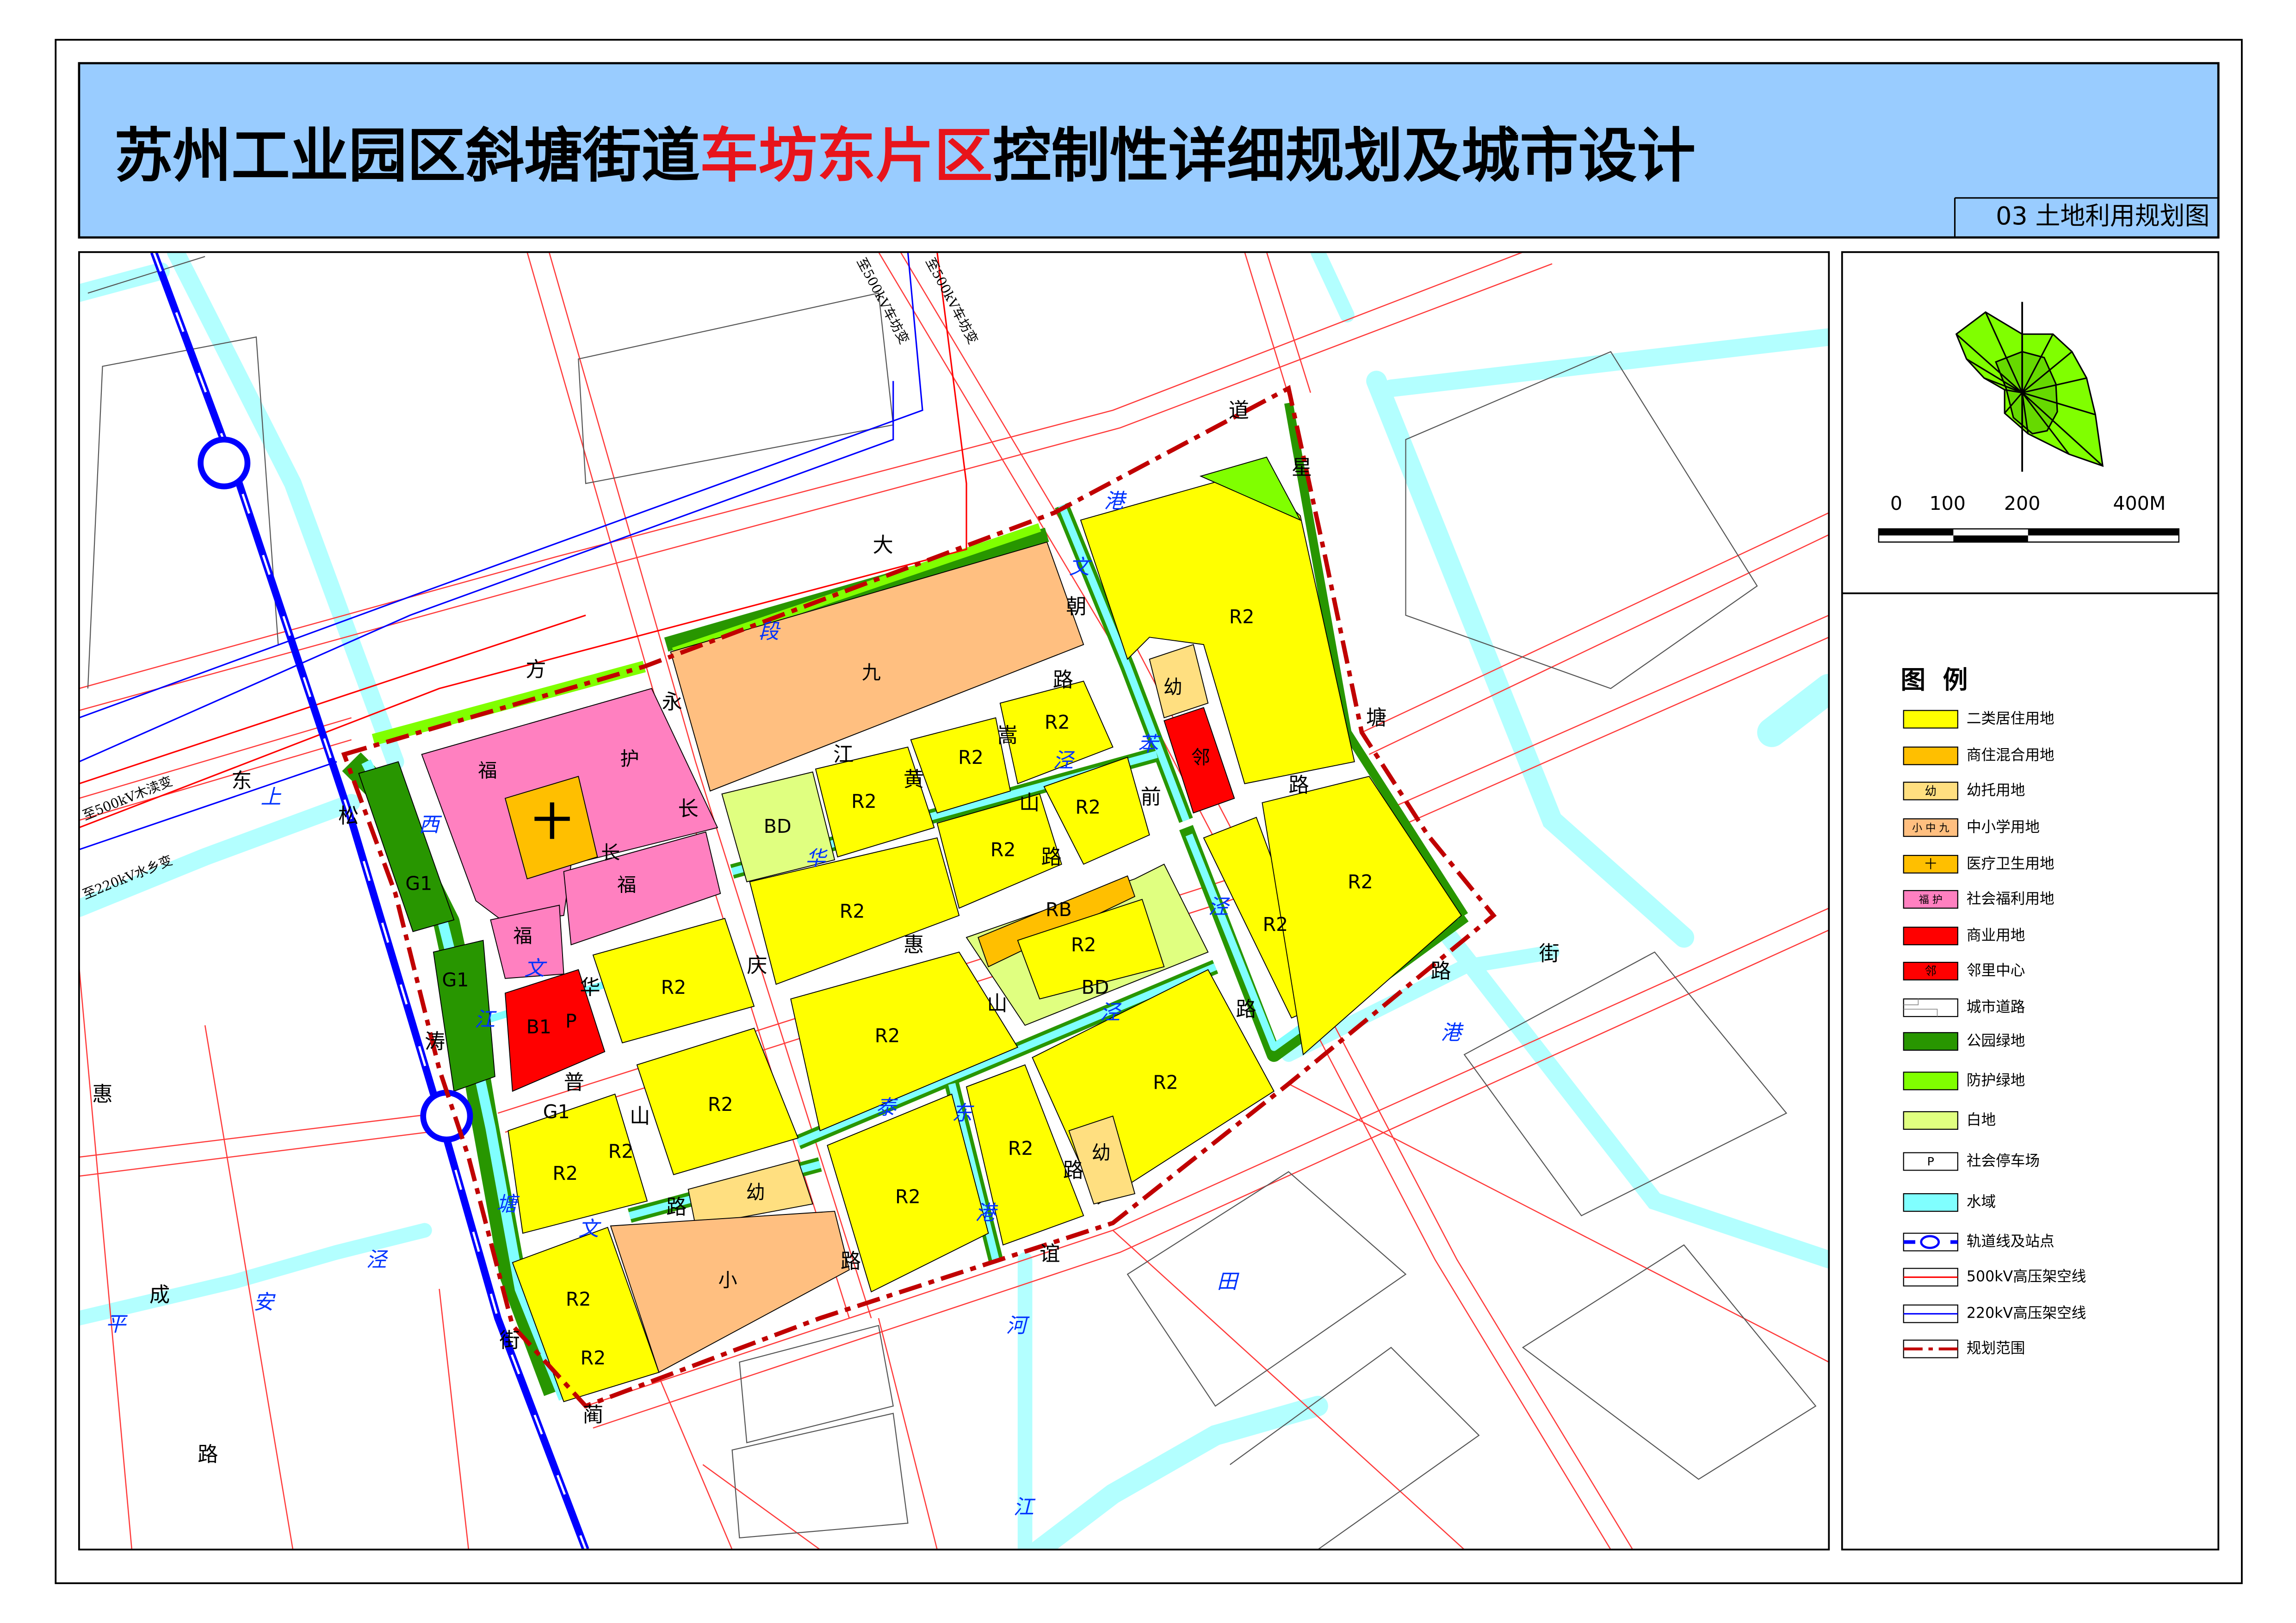 This screenshot has height=1623, width=2296. I want to click on parcel-label: RB, so click(1059, 909).